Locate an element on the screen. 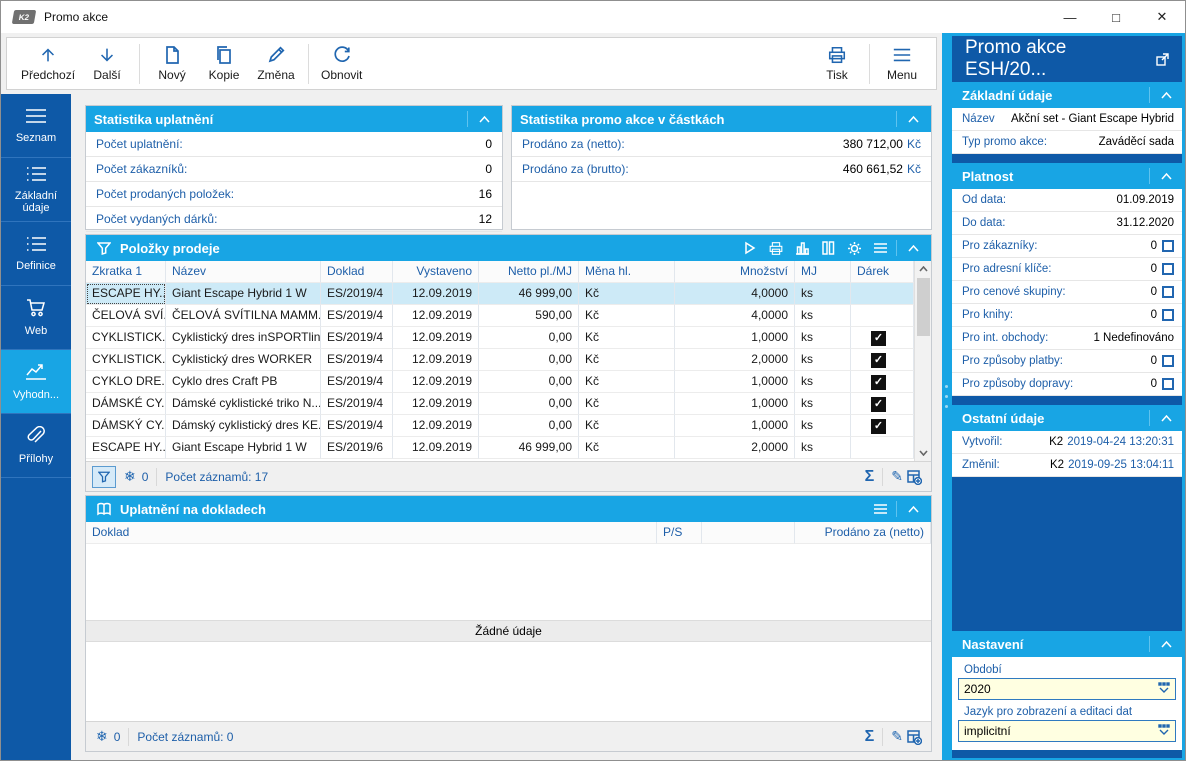 Image resolution: width=1186 pixels, height=761 pixels. dropdown-icon is located at coordinates (1164, 731).